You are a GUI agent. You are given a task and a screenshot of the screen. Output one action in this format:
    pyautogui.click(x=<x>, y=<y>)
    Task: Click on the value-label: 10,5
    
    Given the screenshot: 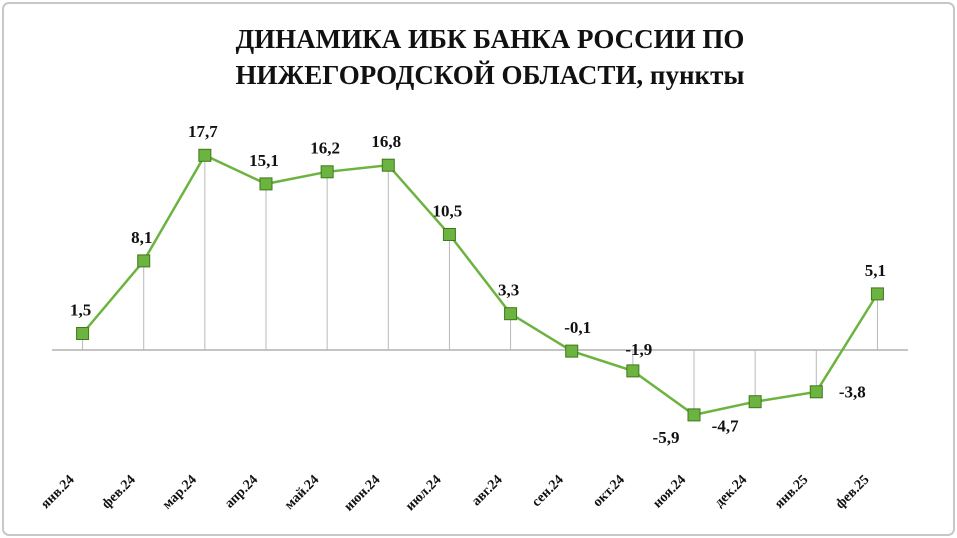 What is the action you would take?
    pyautogui.click(x=448, y=210)
    